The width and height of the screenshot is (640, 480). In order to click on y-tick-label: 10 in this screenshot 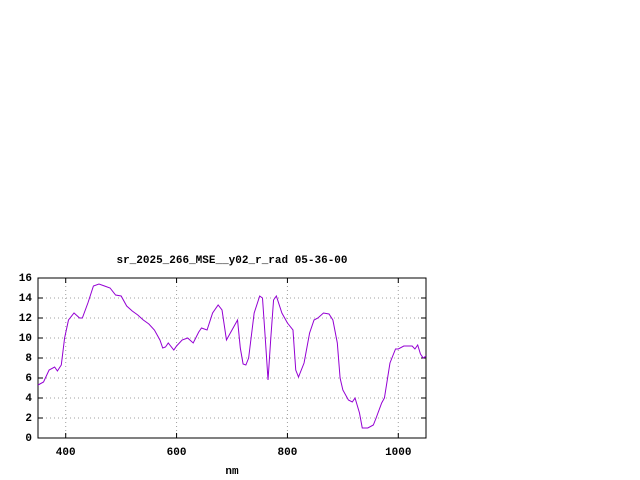, I will do `click(25, 339)`.